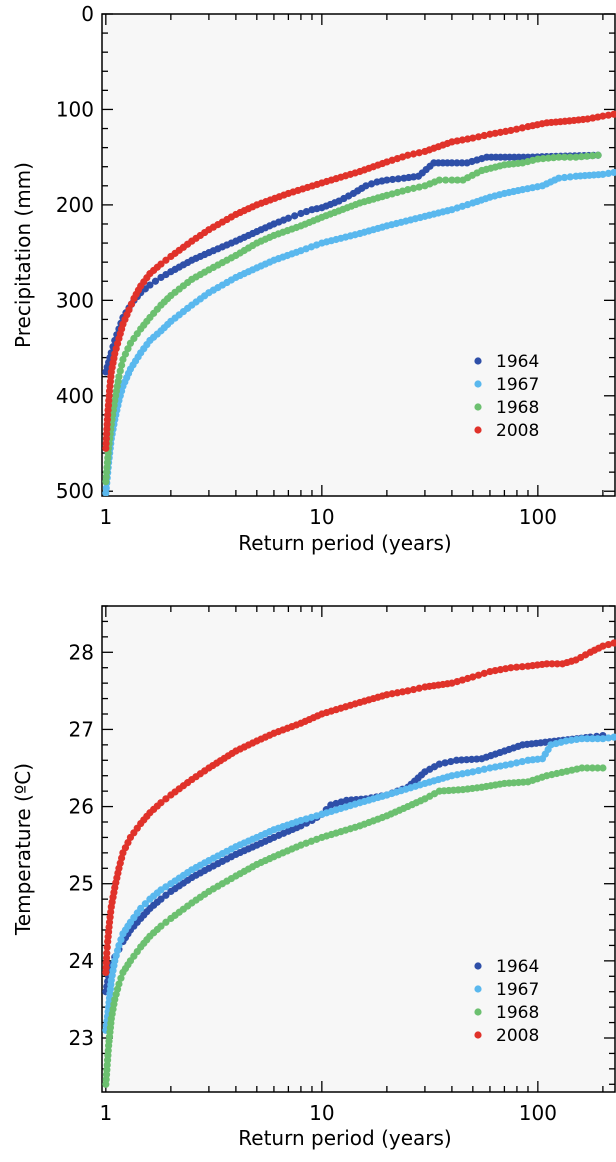 This screenshot has width=616, height=1162. Describe the element at coordinates (517, 431) in the screenshot. I see `chart-0-legend-label-2008: 2008` at that location.